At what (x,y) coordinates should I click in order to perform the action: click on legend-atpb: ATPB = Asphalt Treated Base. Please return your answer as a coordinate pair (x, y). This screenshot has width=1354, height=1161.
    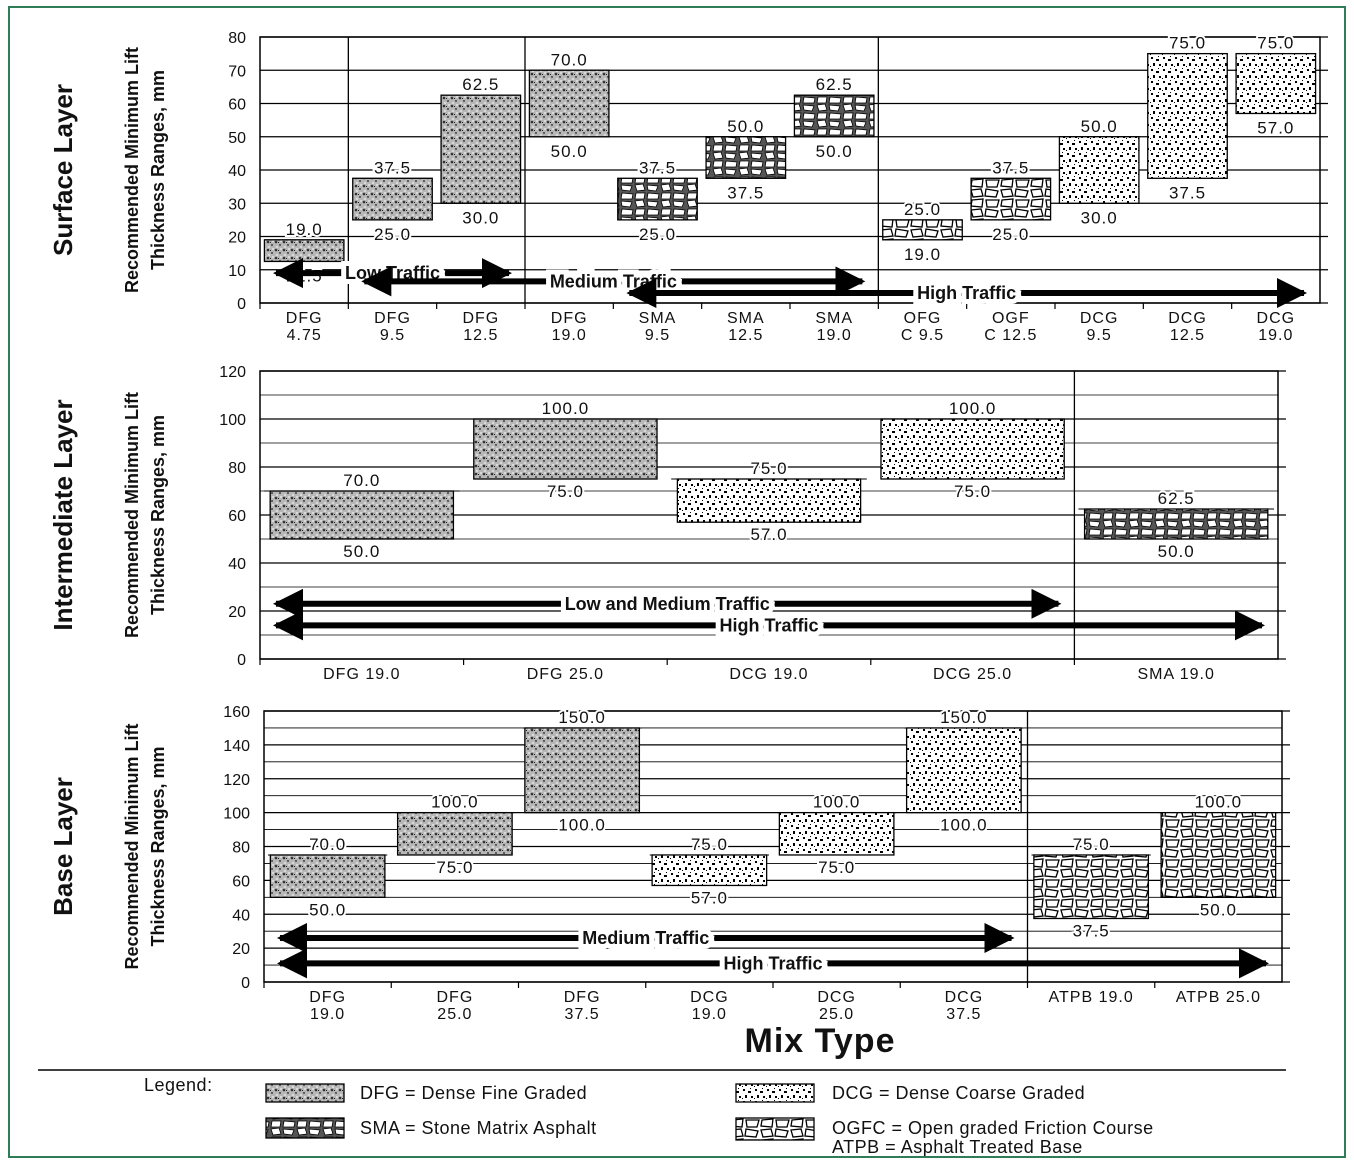
    Looking at the image, I should click on (957, 1146).